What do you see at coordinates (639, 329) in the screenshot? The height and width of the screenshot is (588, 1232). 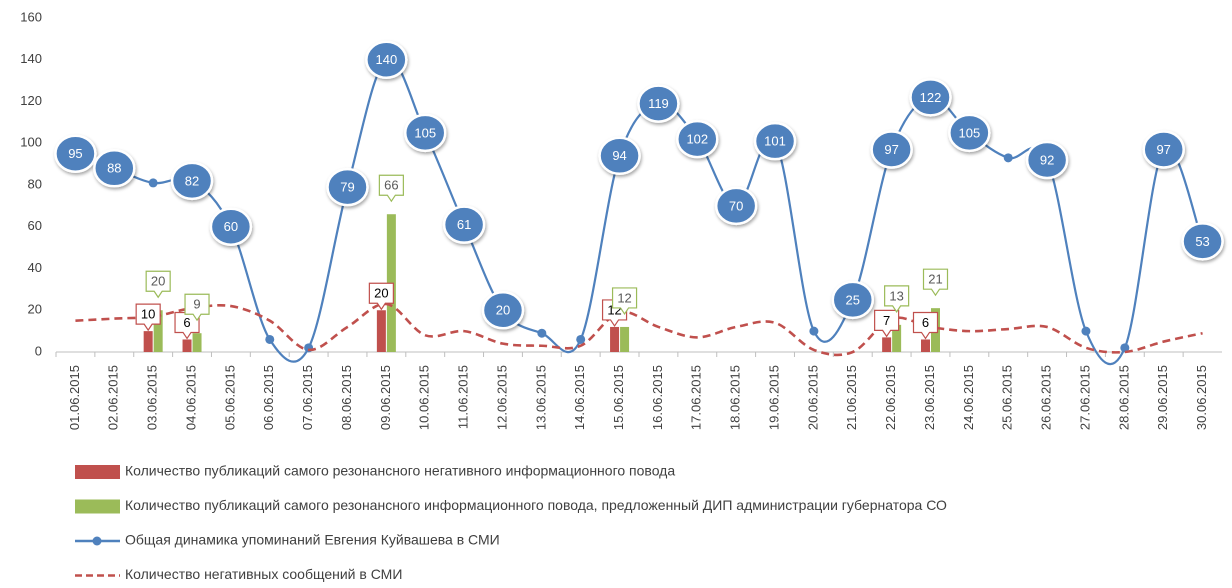 I see `dashed-line` at bounding box center [639, 329].